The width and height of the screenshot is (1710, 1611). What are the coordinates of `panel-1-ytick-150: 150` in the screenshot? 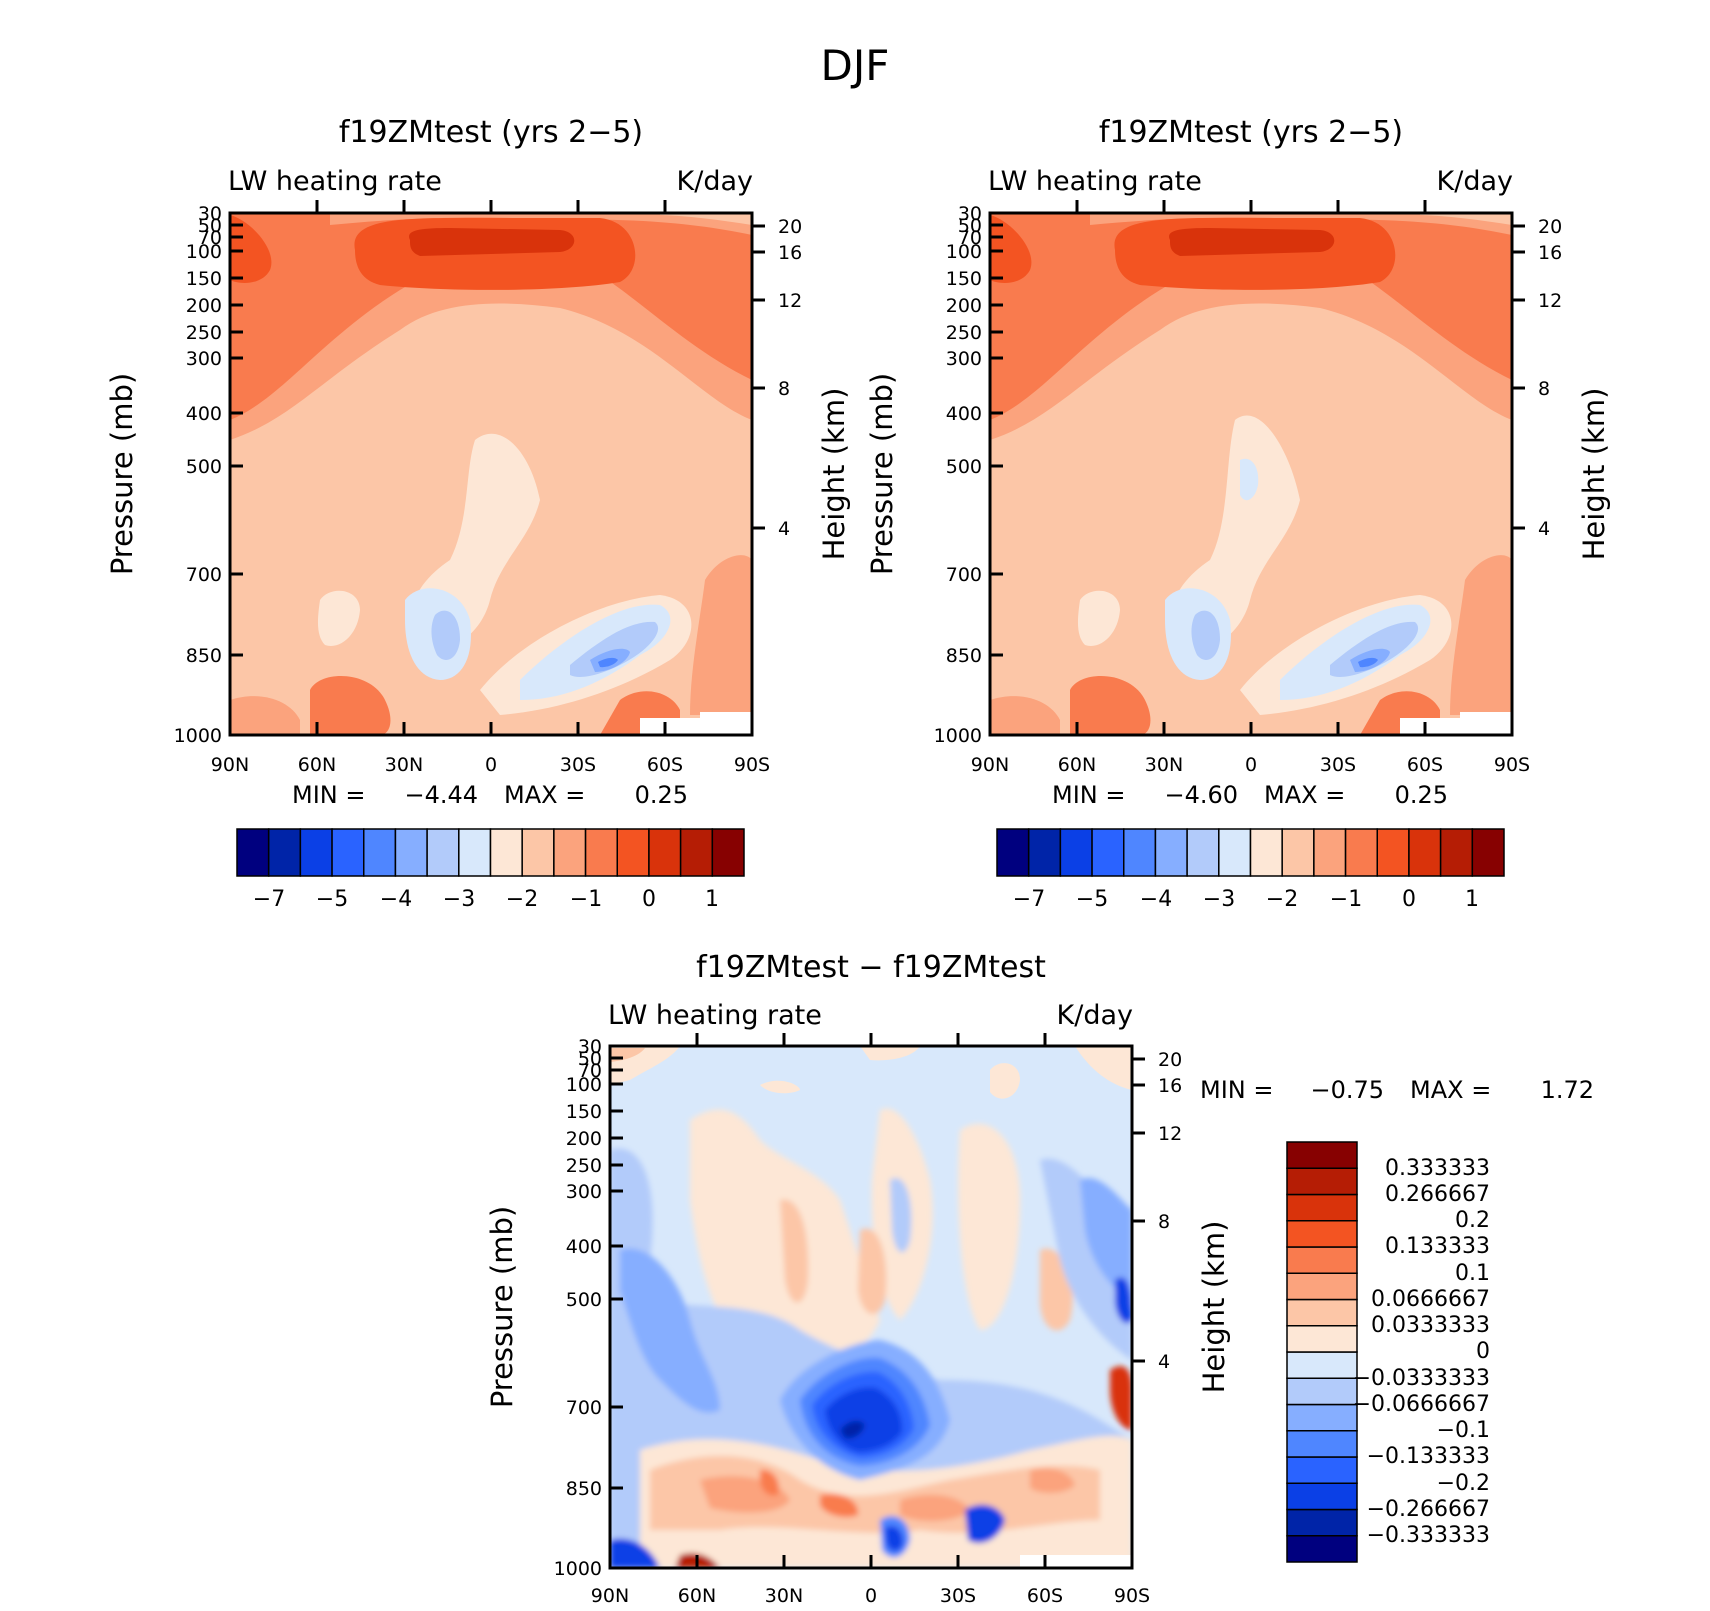 It's located at (204, 279).